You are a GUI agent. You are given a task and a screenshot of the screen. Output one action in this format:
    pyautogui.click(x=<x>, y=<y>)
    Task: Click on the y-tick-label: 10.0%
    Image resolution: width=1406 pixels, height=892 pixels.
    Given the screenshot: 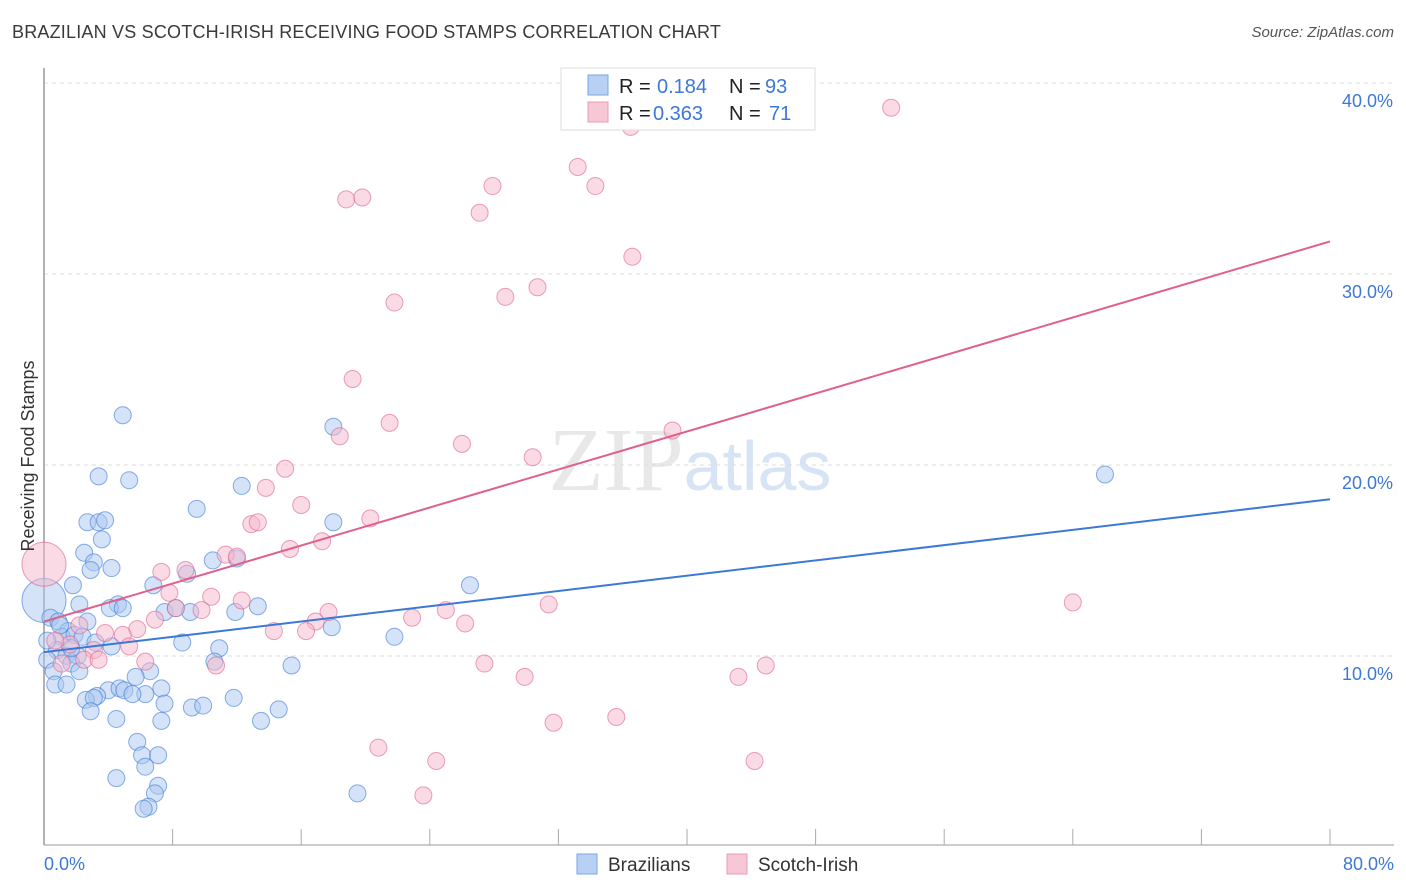 What is the action you would take?
    pyautogui.click(x=1367, y=674)
    